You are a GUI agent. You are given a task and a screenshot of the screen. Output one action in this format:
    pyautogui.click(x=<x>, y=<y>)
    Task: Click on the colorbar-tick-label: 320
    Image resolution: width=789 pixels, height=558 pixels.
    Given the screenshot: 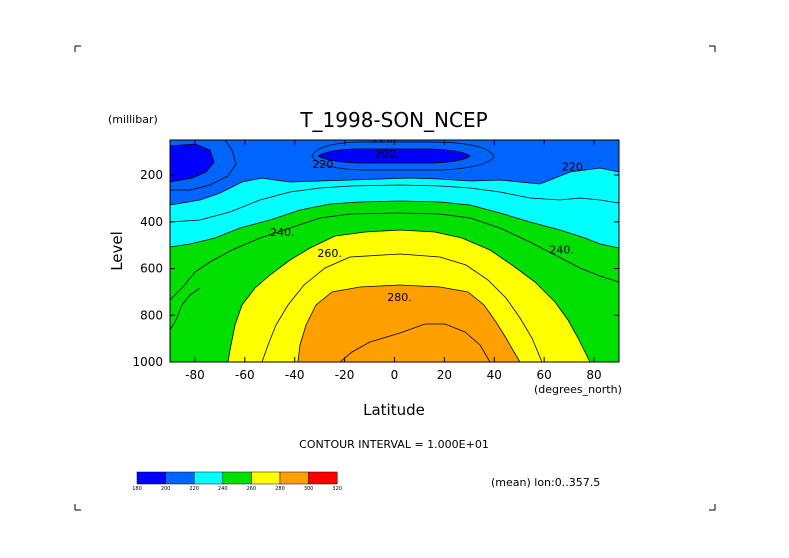 What is the action you would take?
    pyautogui.click(x=337, y=489)
    